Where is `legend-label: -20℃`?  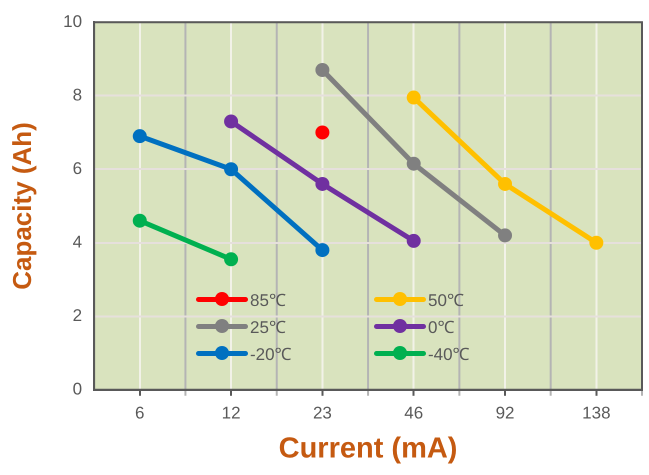
legend-label: -20℃ is located at coordinates (271, 354).